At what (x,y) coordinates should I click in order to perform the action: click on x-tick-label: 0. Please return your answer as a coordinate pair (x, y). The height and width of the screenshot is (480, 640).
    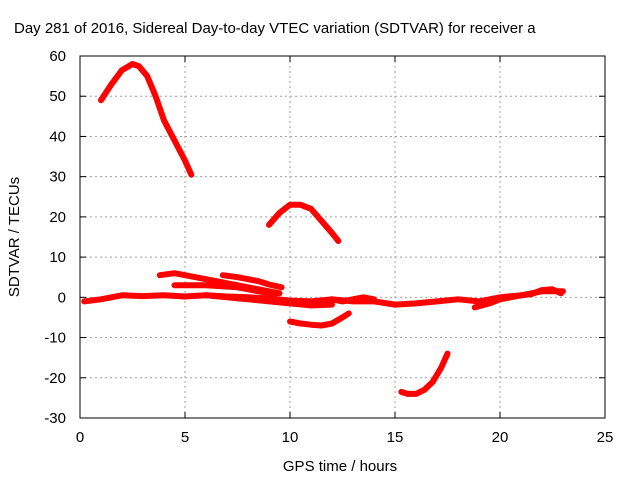
    Looking at the image, I should click on (80, 437).